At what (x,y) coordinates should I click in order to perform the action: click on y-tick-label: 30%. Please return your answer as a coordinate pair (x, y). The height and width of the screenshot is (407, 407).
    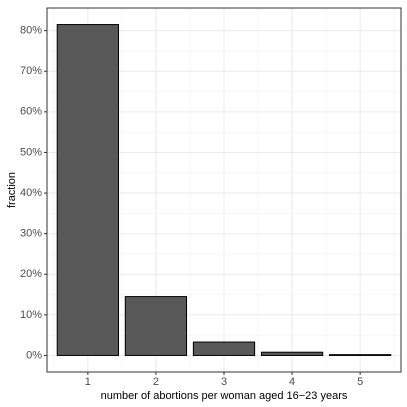
    Looking at the image, I should click on (31, 234).